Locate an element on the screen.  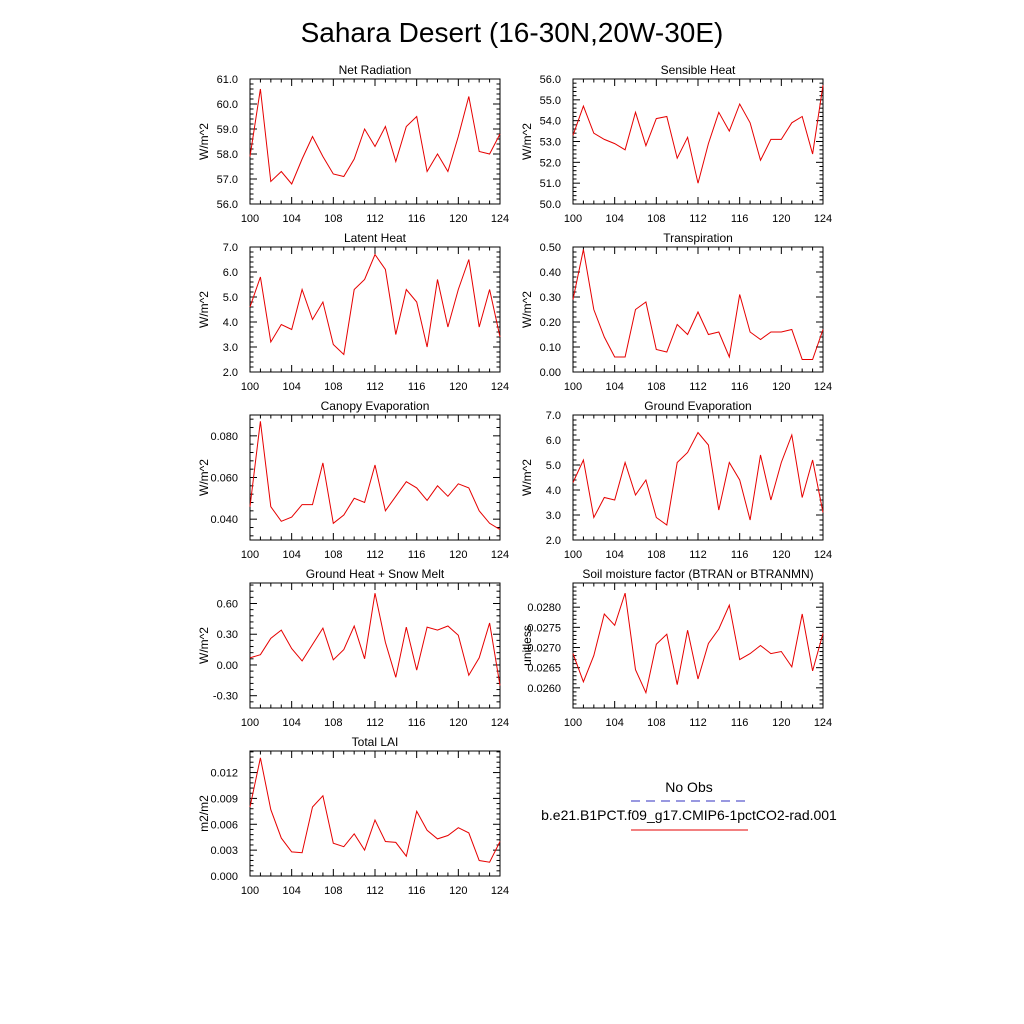
y-tick-label: 0.080 is located at coordinates (224, 437).